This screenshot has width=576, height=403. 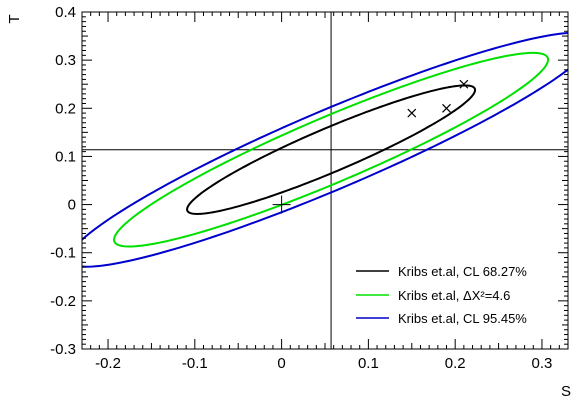 I want to click on y-tick-label: -0.2, so click(x=63, y=301).